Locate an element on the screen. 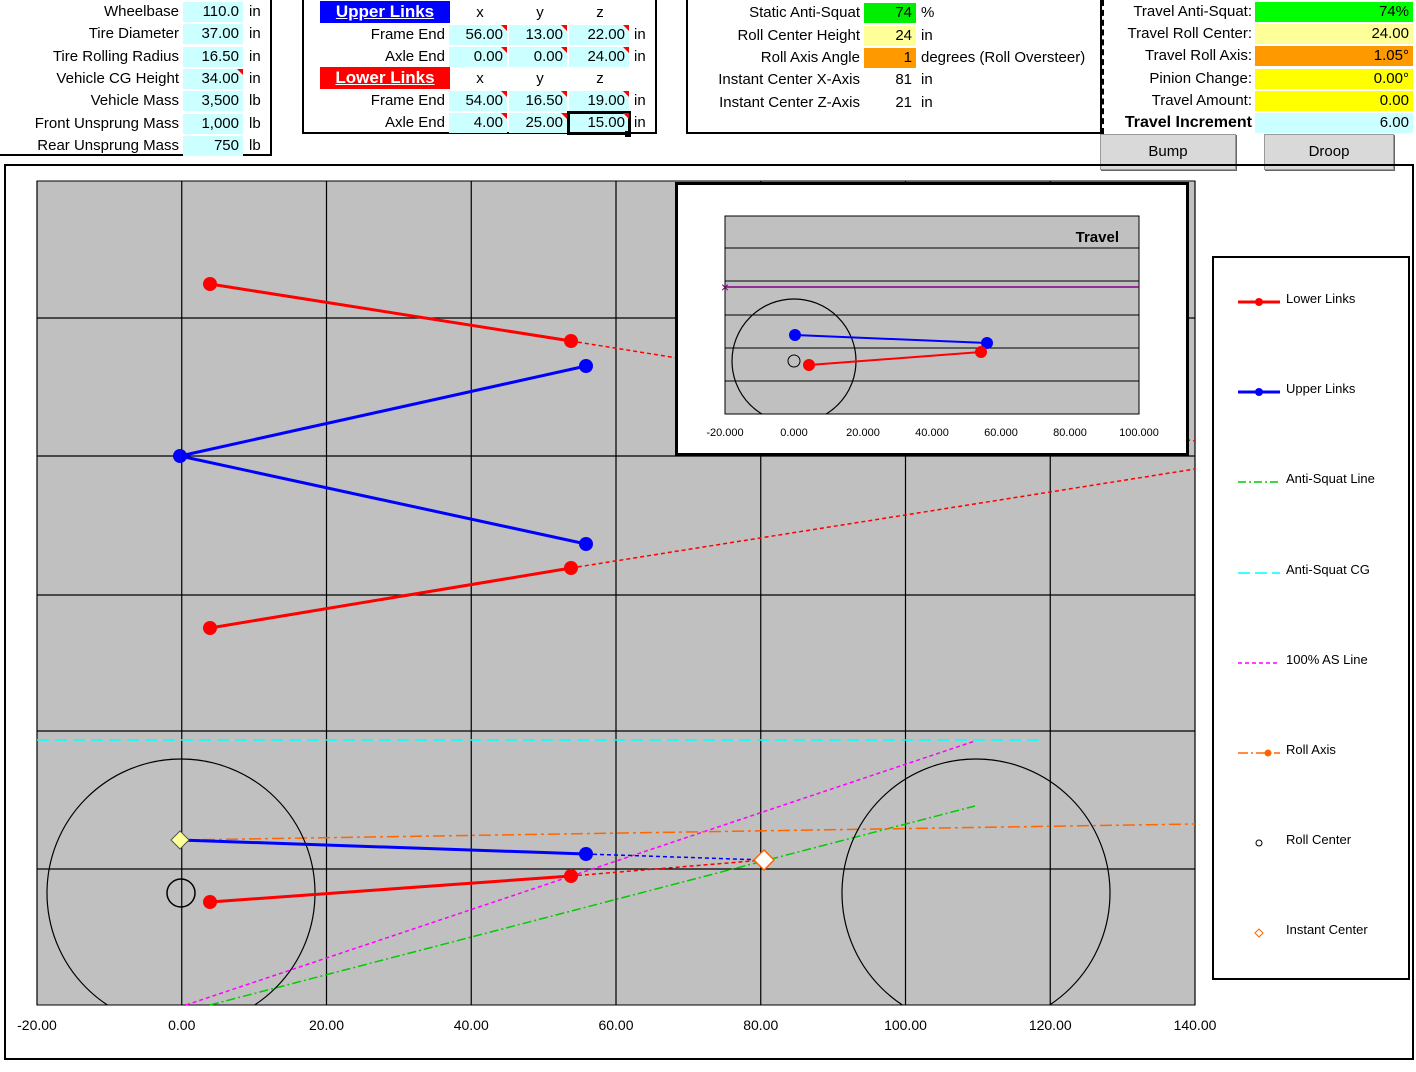 Image resolution: width=1416 pixels, height=1072 pixels. lower-link-y-input: 25.00 is located at coordinates (538, 123).